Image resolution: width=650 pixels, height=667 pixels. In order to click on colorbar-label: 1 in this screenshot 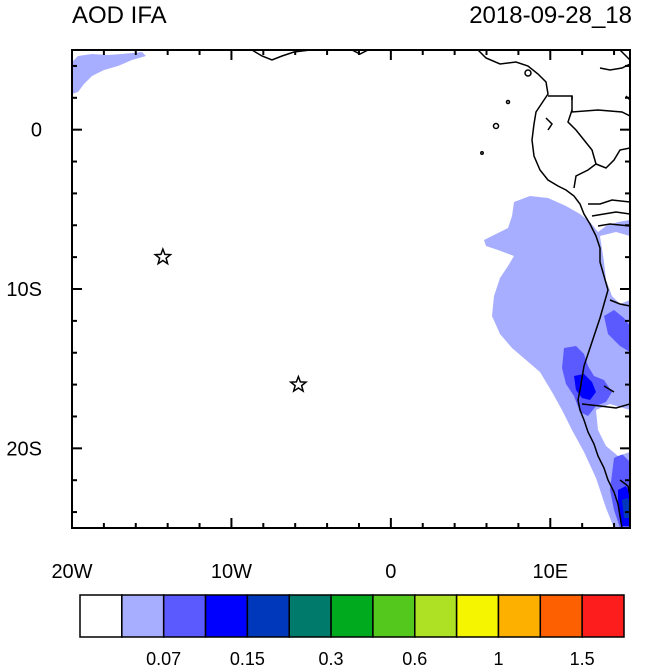, I will do `click(498, 658)`.